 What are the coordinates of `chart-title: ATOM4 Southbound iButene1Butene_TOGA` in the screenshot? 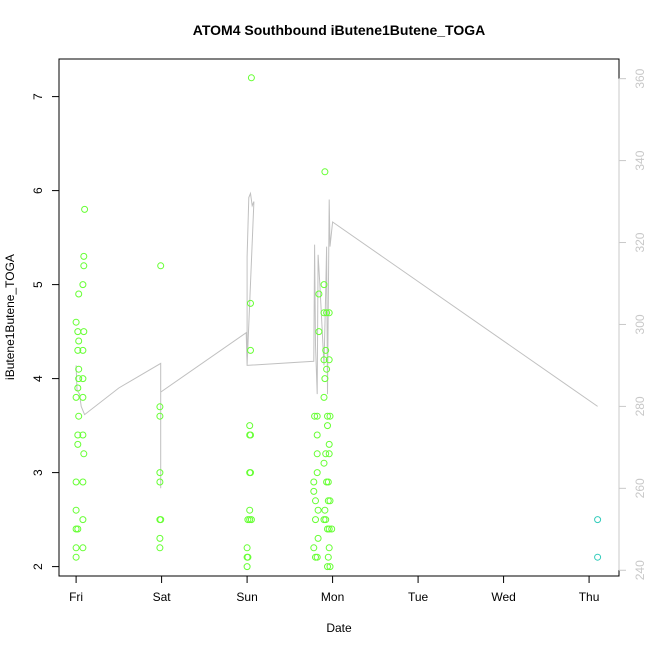 It's located at (339, 30).